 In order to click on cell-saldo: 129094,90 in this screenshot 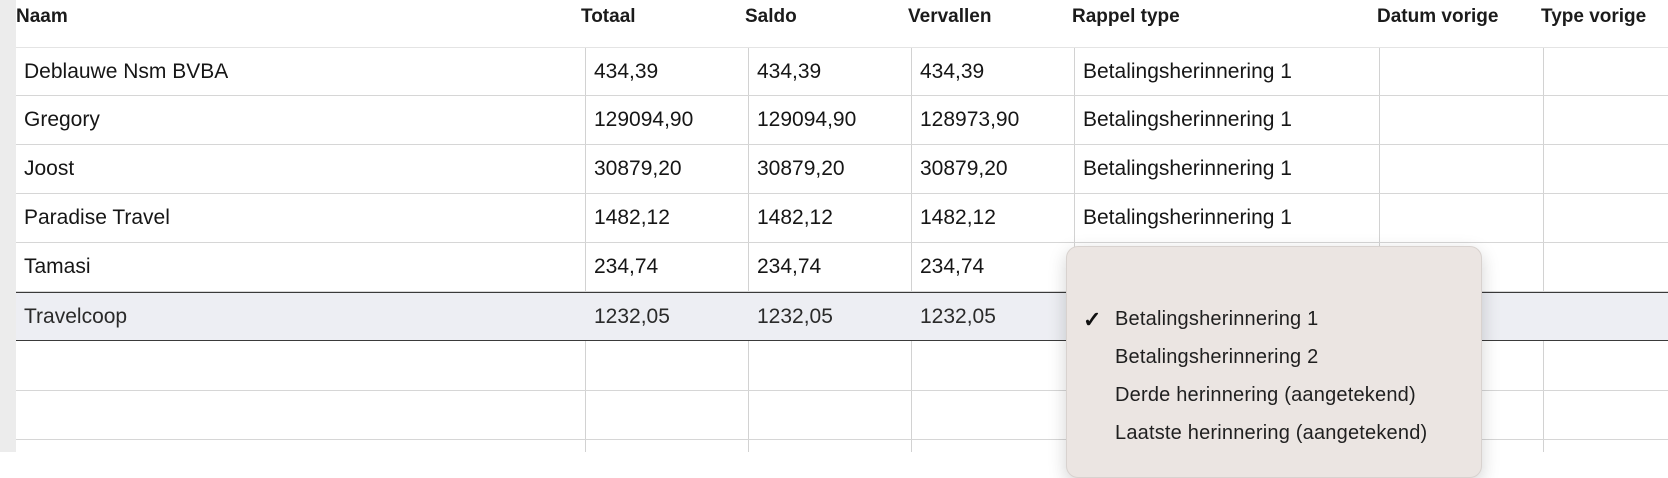, I will do `click(807, 119)`.